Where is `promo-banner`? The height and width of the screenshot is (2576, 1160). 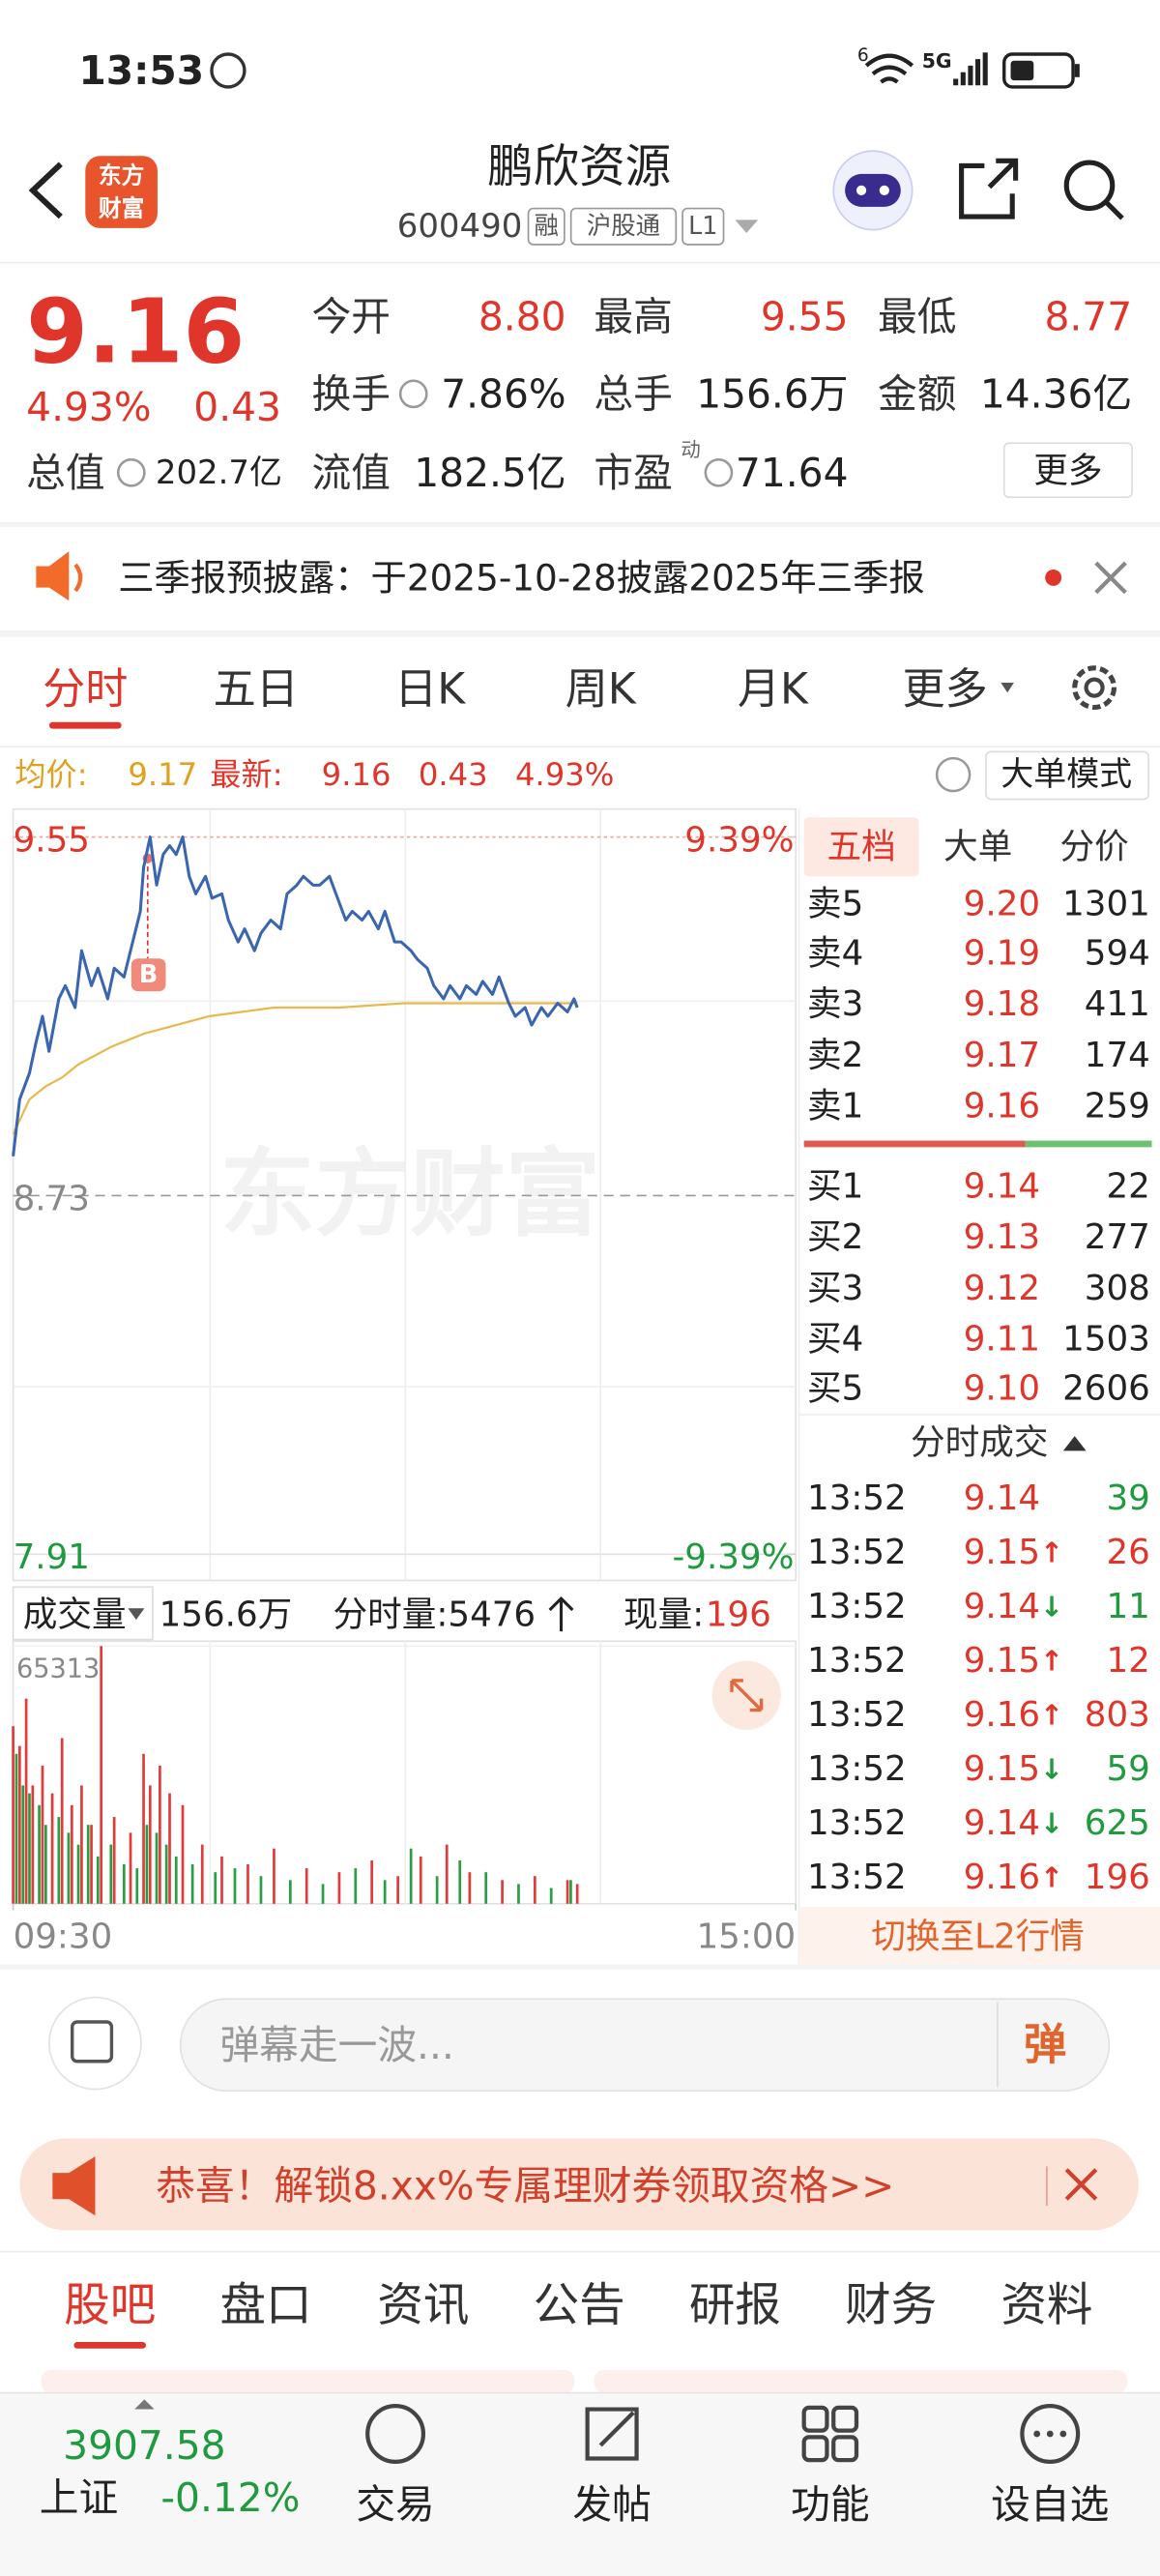
promo-banner is located at coordinates (579, 2184).